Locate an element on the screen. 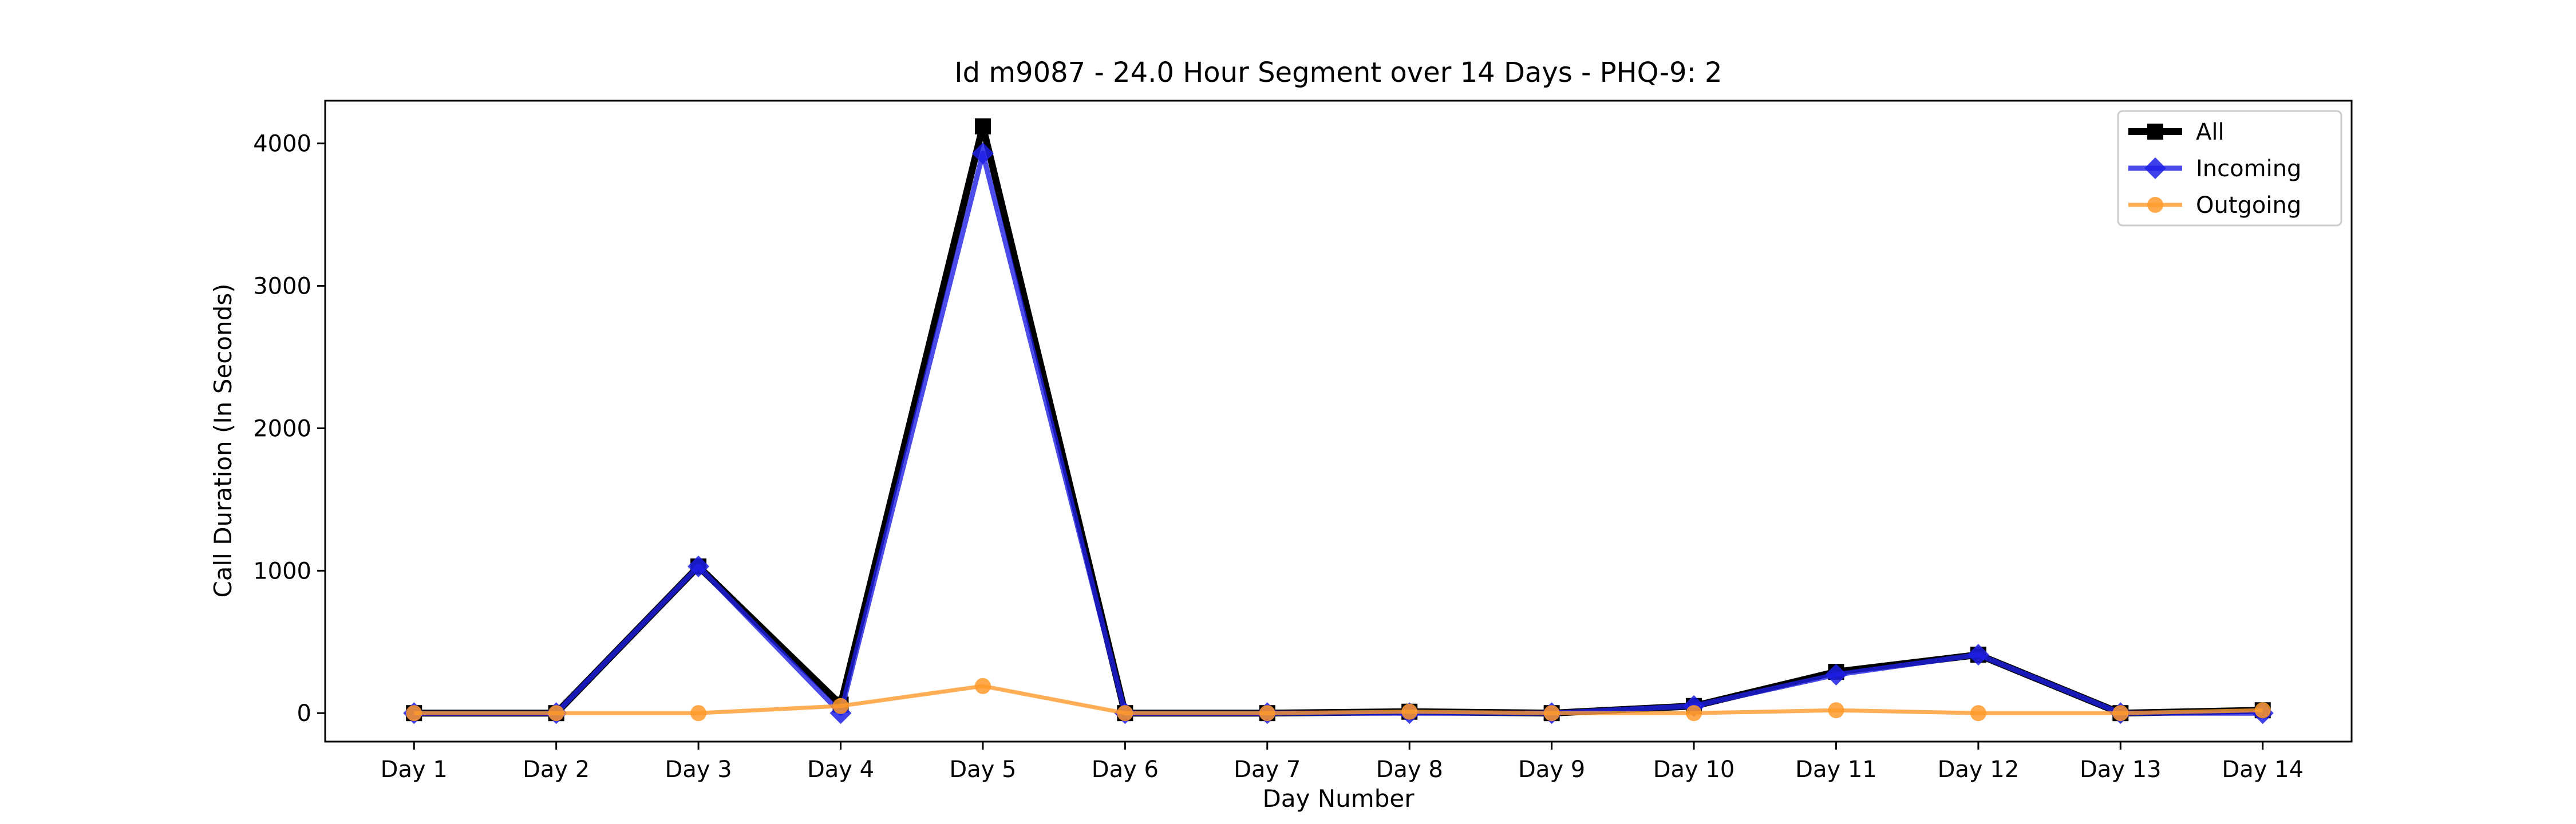 The image size is (2576, 824). y-axis-label: Call Duration (In Seconds) is located at coordinates (223, 440).